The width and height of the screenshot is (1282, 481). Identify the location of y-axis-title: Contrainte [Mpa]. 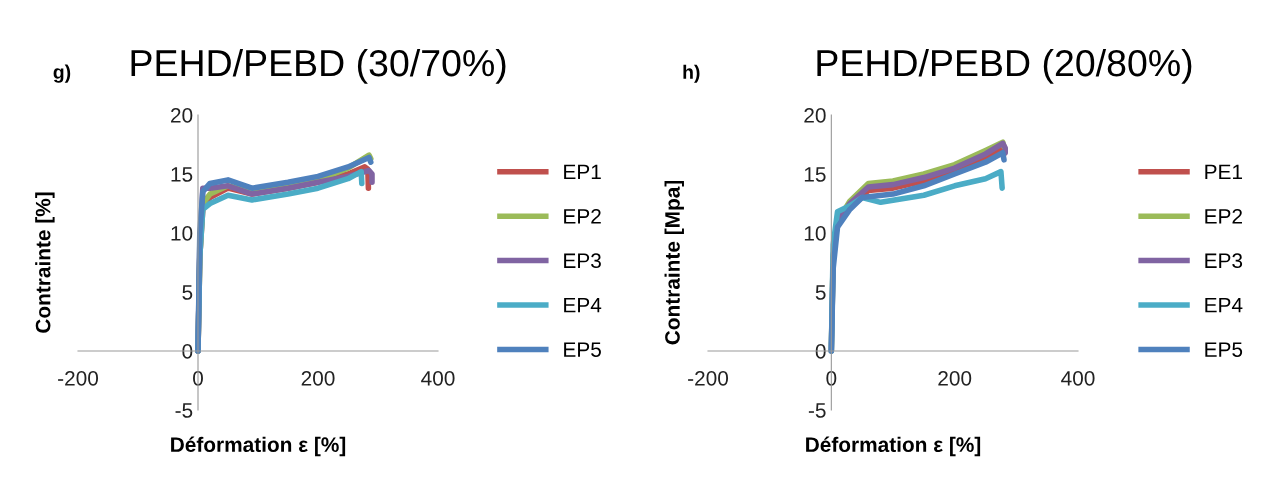
(674, 262).